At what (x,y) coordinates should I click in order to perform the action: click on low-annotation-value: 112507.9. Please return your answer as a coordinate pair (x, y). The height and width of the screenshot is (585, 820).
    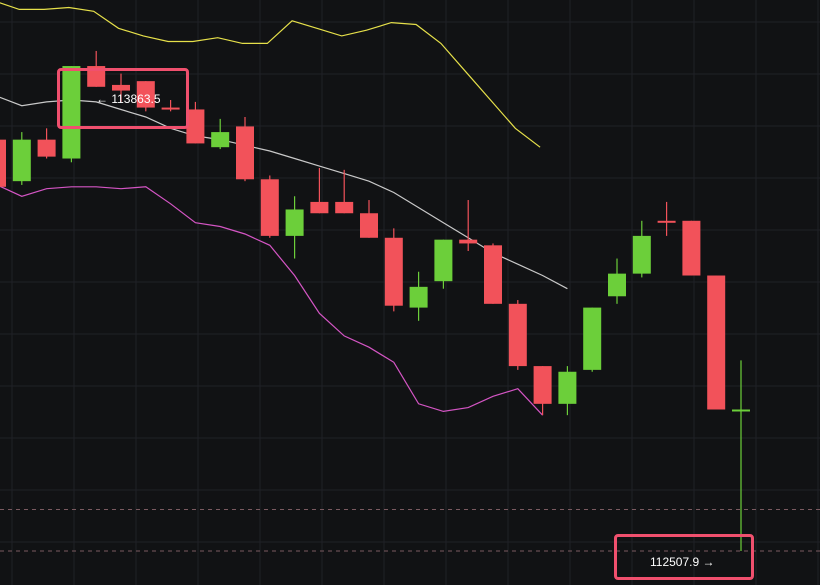
    Looking at the image, I should click on (675, 562).